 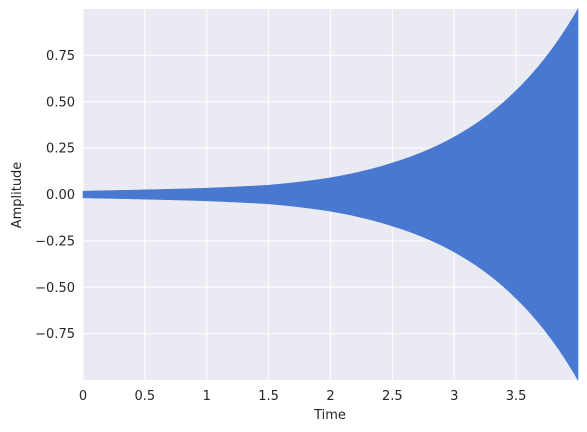 I want to click on x-tick-label: 1.5, so click(x=268, y=396).